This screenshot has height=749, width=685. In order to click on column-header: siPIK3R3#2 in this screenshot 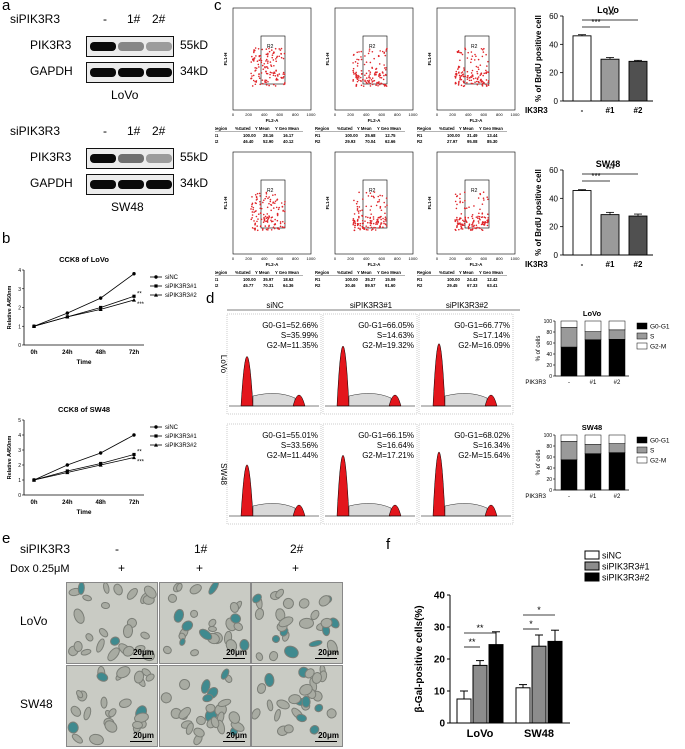, I will do `click(467, 305)`.